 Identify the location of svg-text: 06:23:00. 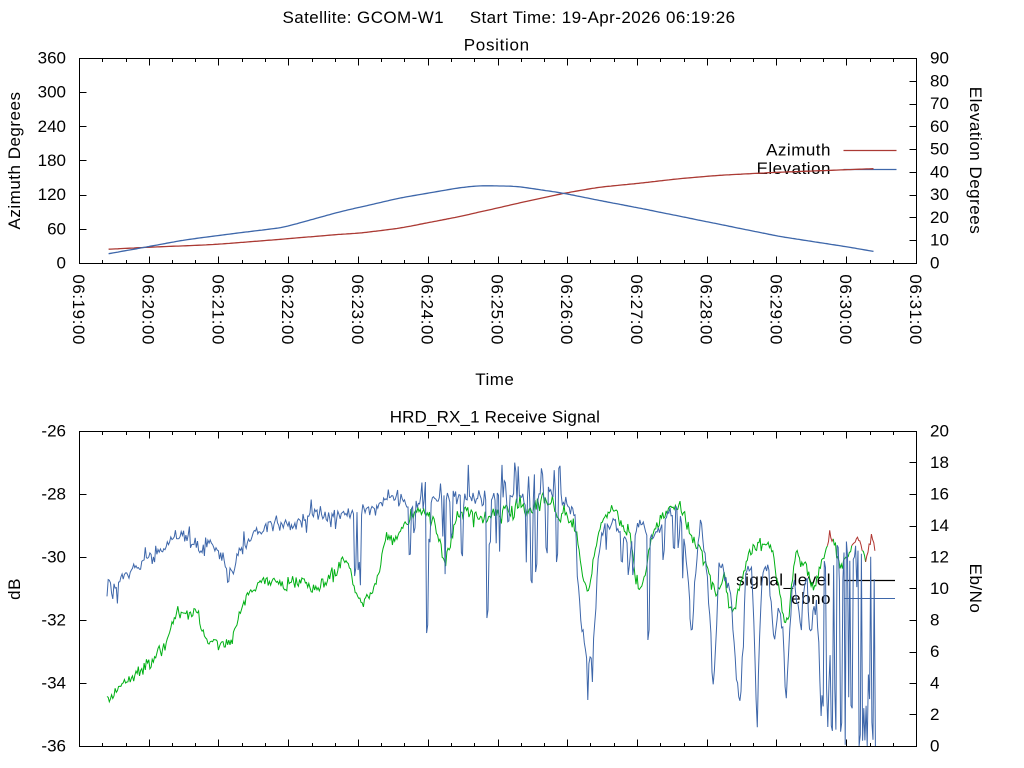
(357, 309).